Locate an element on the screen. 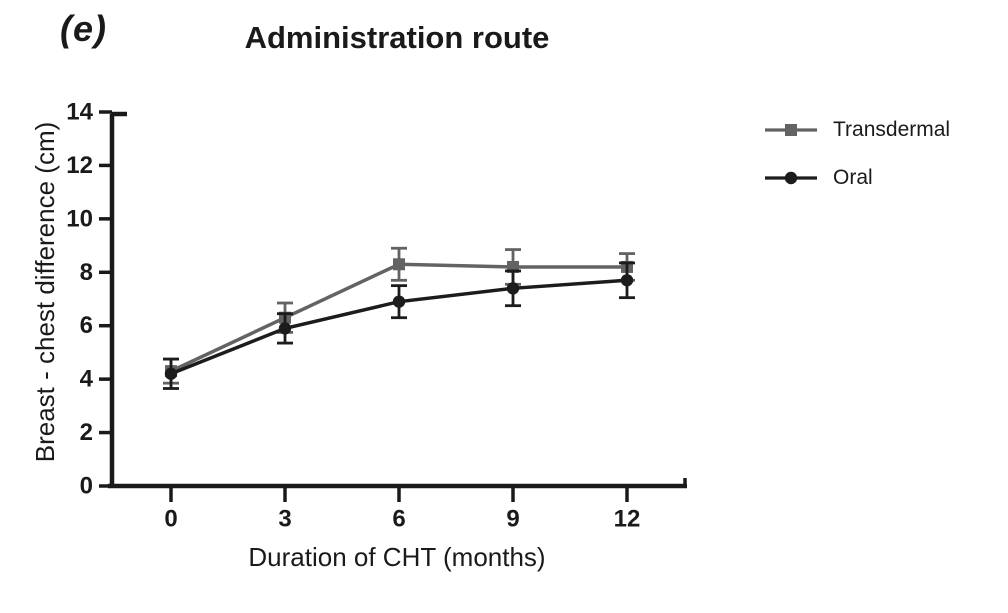 The image size is (1008, 613). y-tick-label: 6 is located at coordinates (86, 325).